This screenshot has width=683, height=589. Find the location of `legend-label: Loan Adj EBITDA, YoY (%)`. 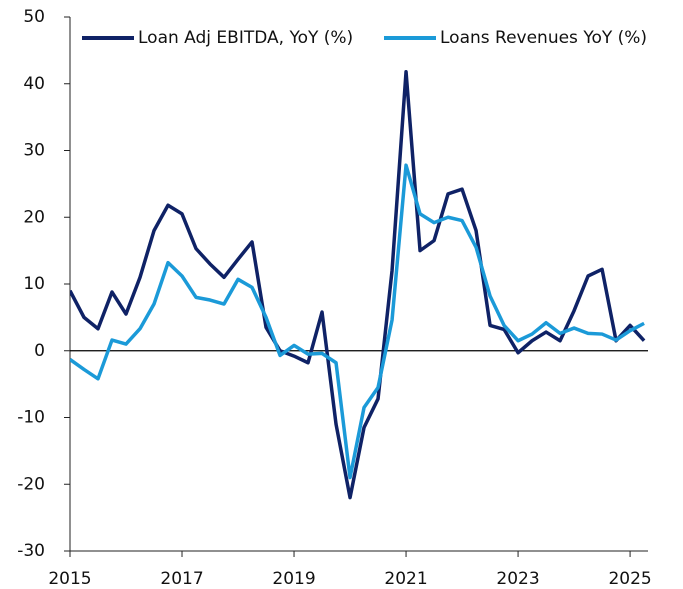

legend-label: Loan Adj EBITDA, YoY (%) is located at coordinates (245, 38).